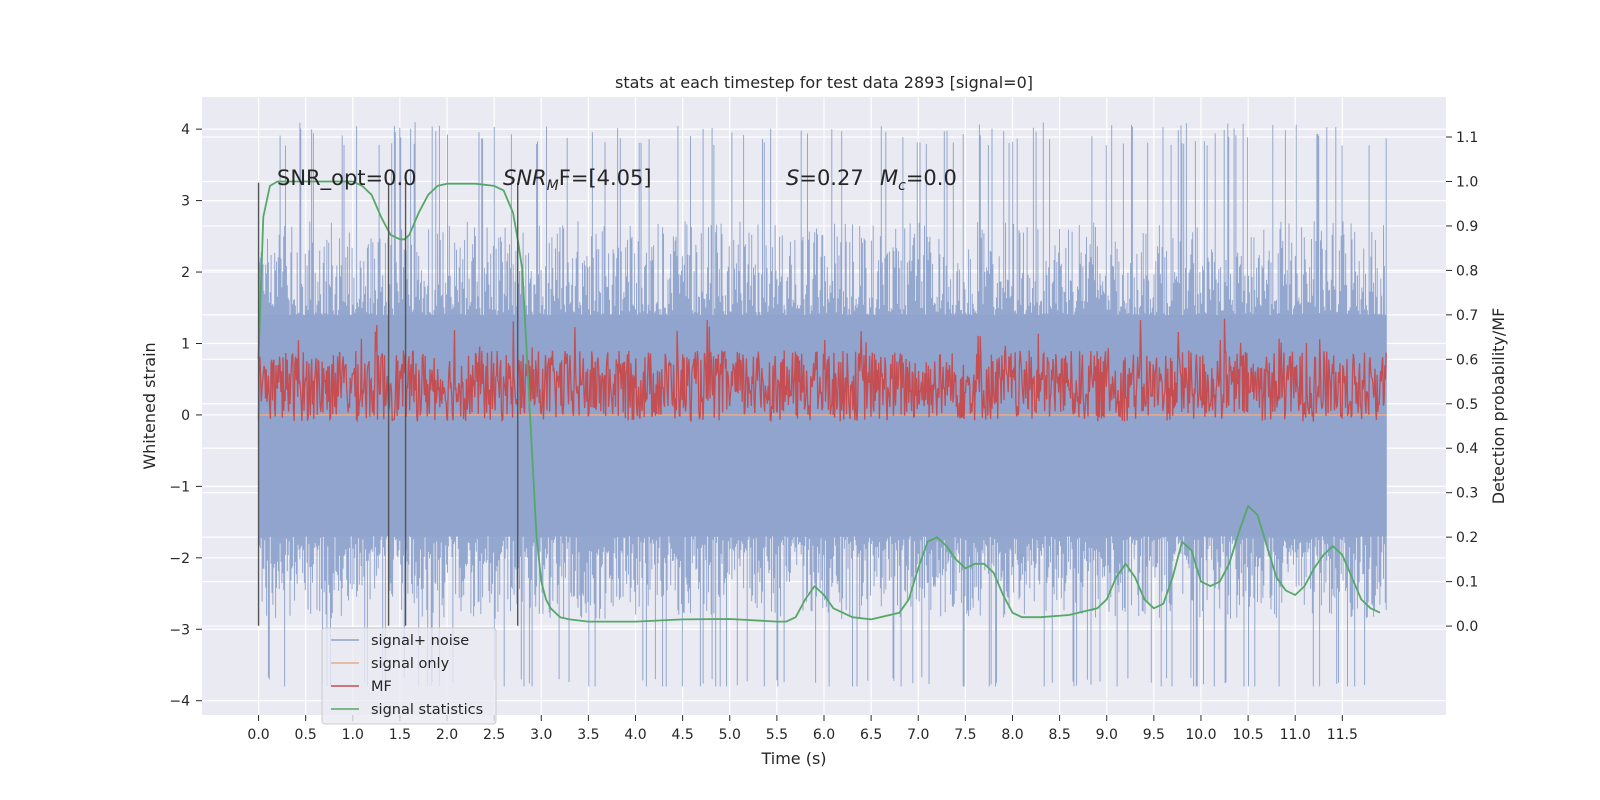  I want to click on y-right-tick-label-1: 0.1, so click(1467, 583).